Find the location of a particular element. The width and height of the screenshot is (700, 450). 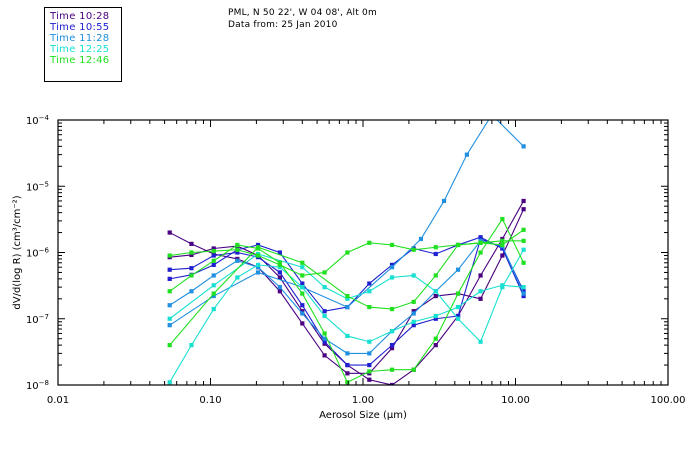

legend-label-0: Time 10:28 is located at coordinates (80, 16).